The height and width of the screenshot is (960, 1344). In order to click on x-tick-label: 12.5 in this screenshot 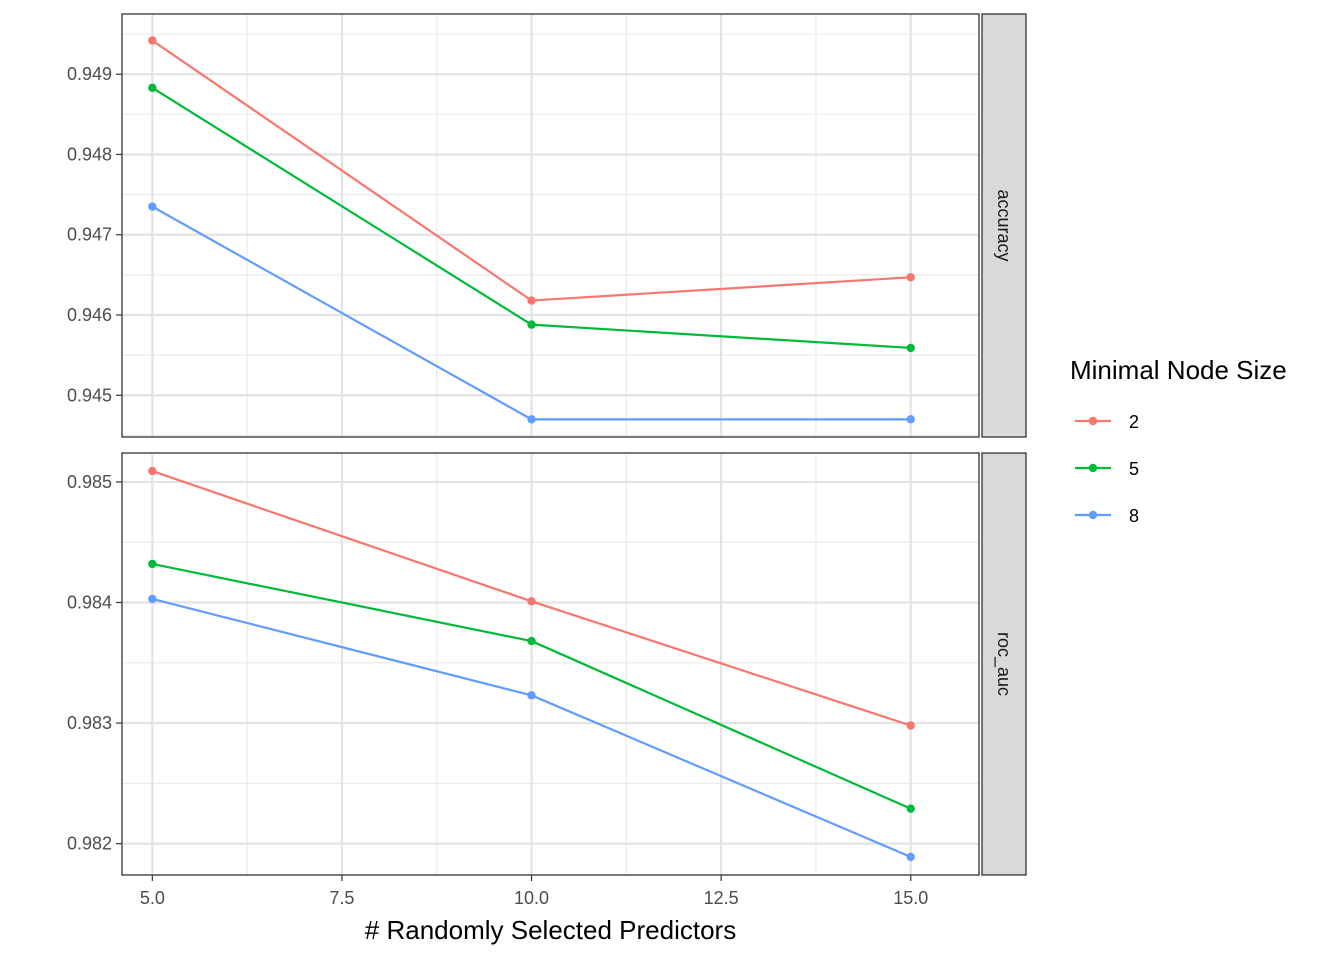, I will do `click(721, 898)`.